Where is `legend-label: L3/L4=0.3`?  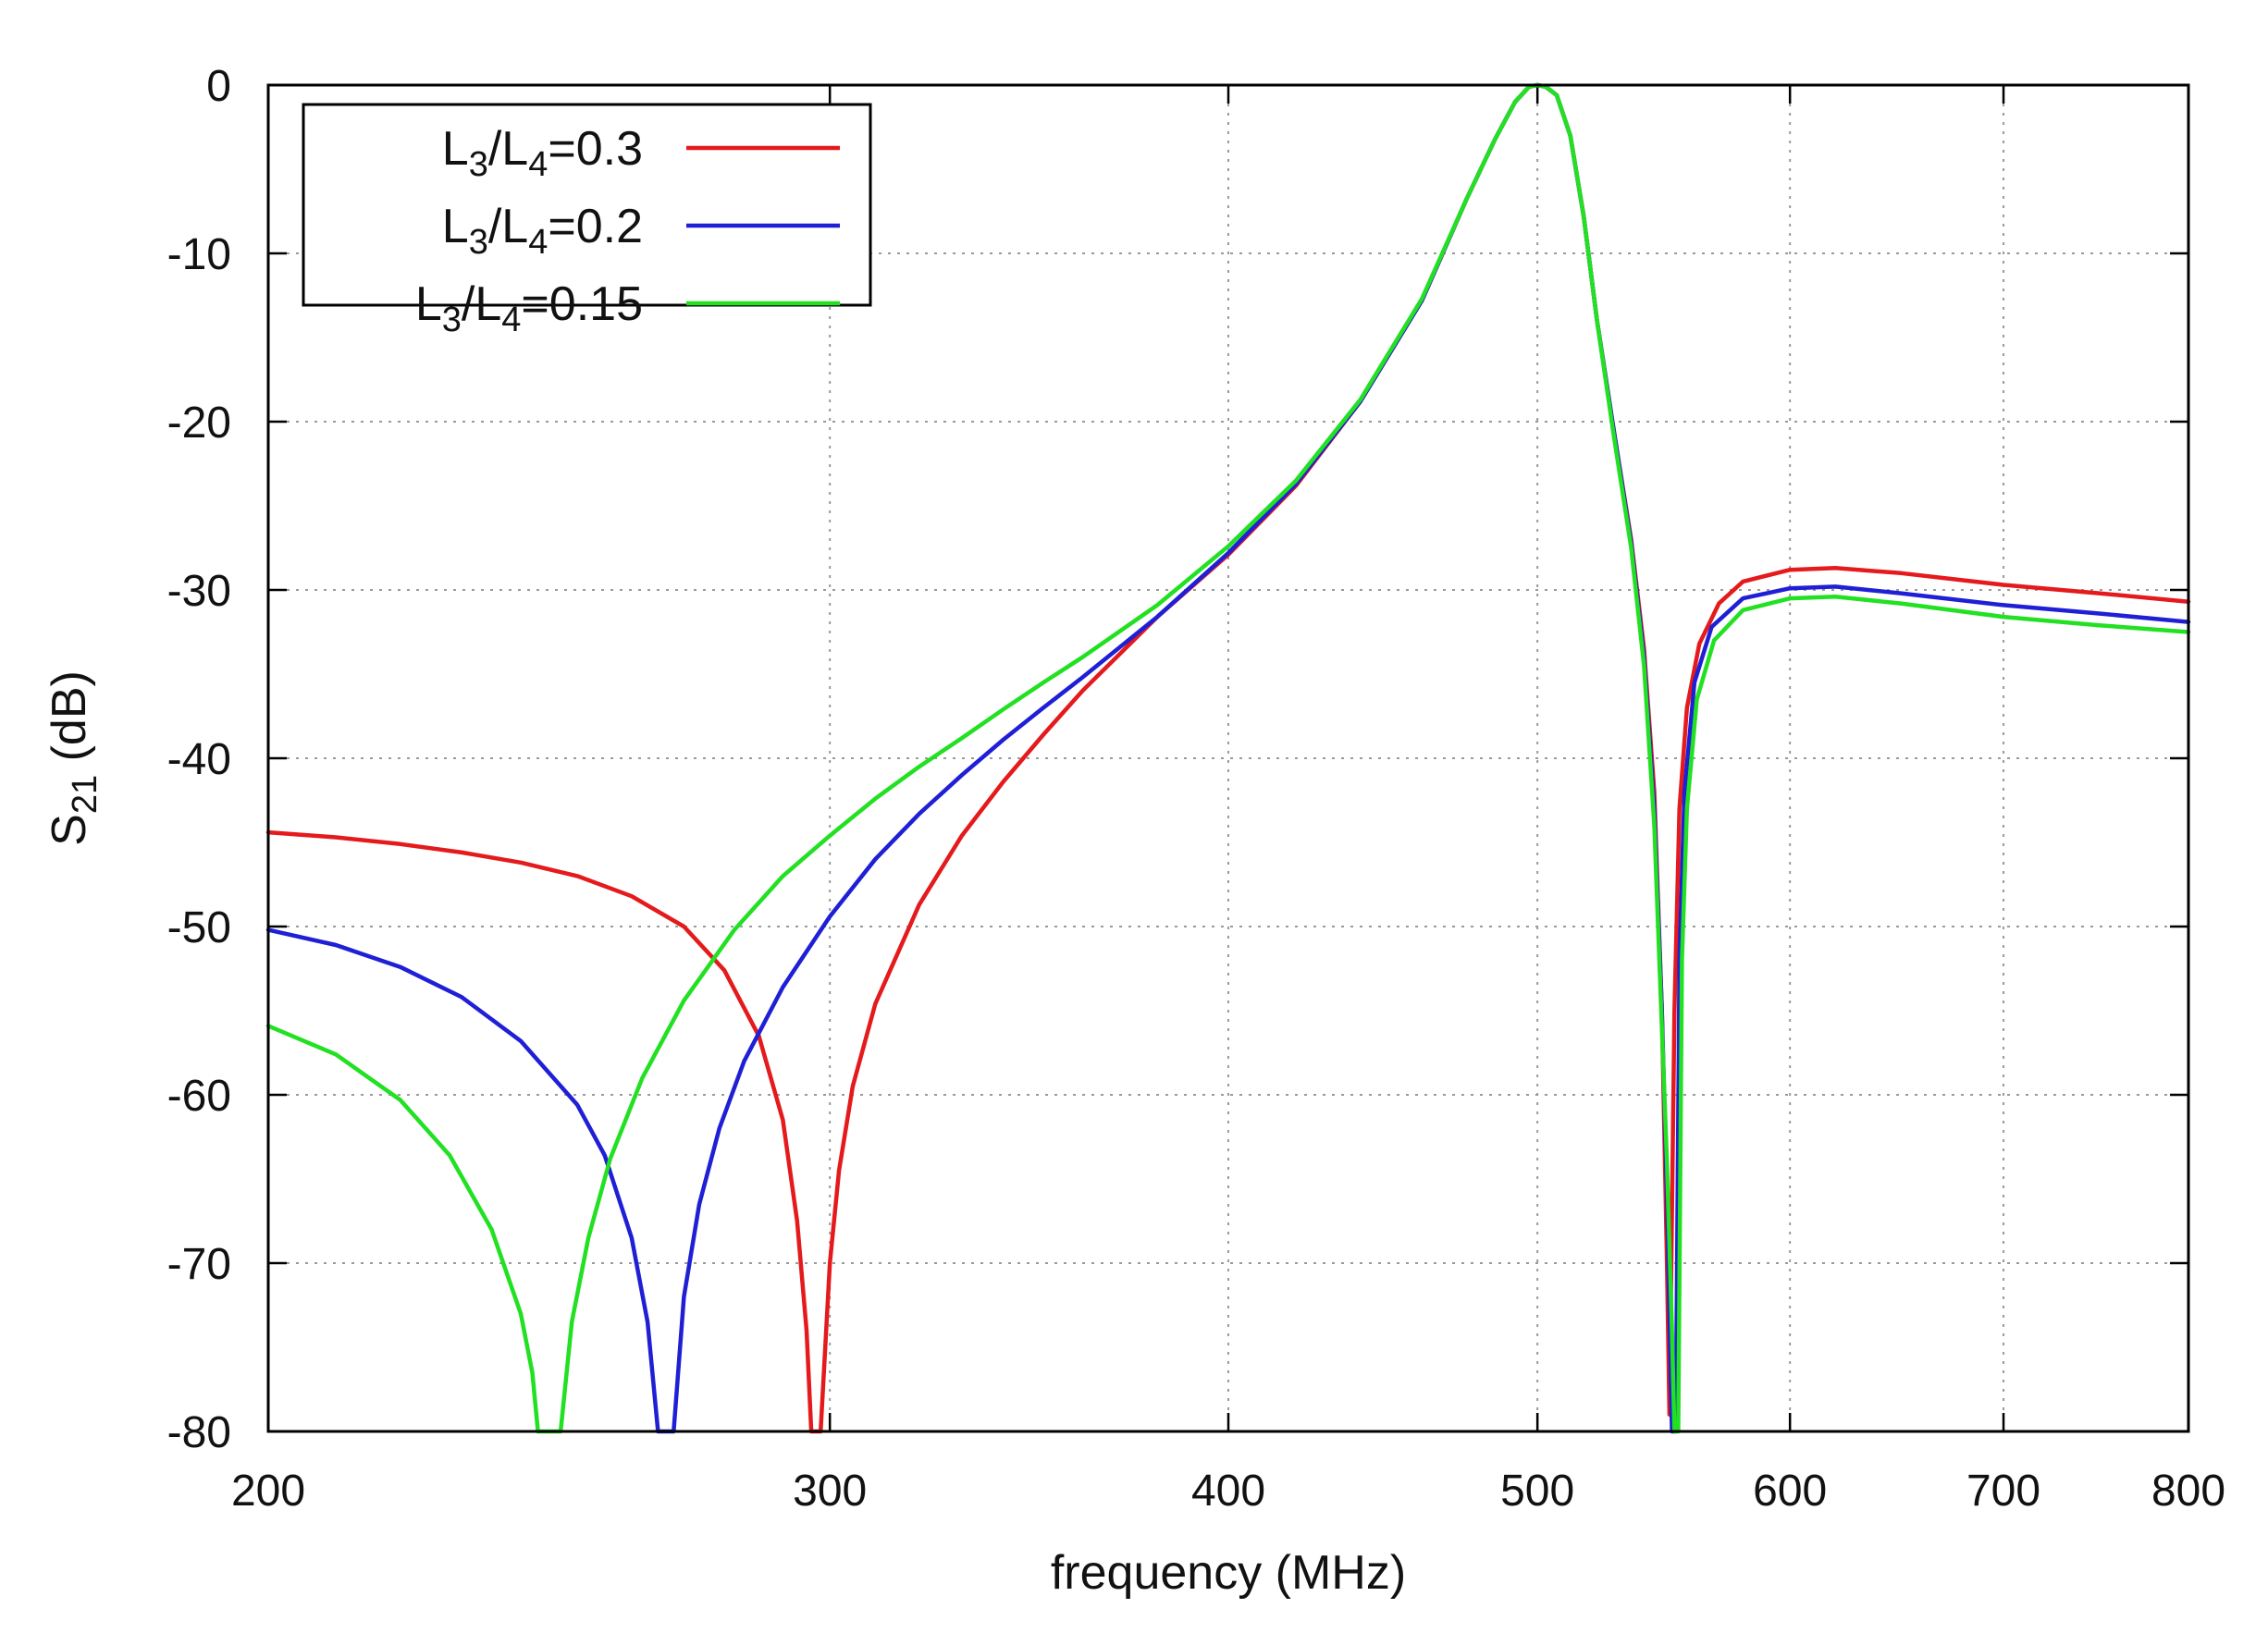 legend-label: L3/L4=0.3 is located at coordinates (542, 153).